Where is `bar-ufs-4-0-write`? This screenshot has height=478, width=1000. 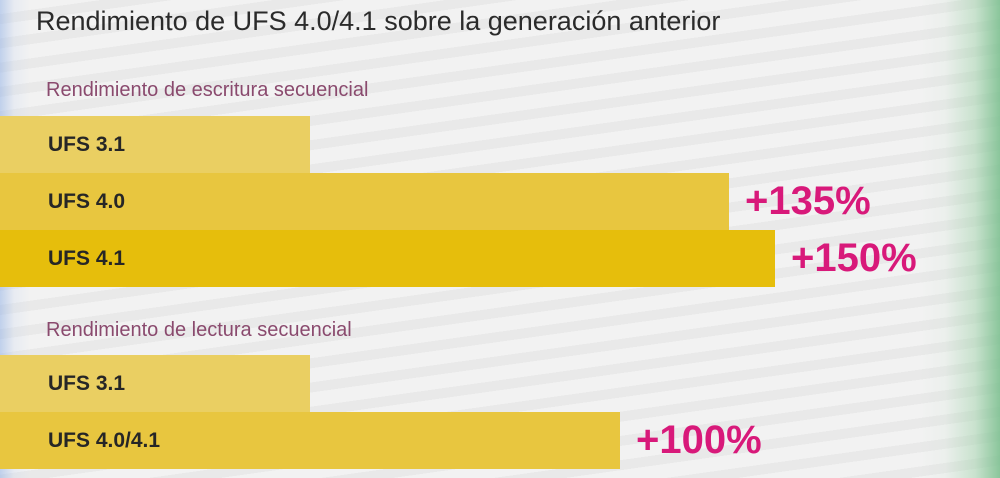
bar-ufs-4-0-write is located at coordinates (364, 201).